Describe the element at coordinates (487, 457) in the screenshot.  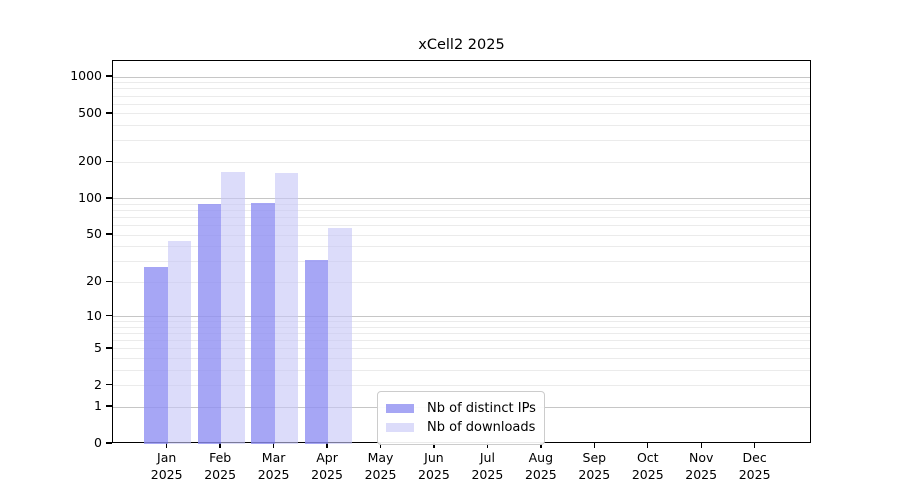
I see `x-tick-month: Jul` at that location.